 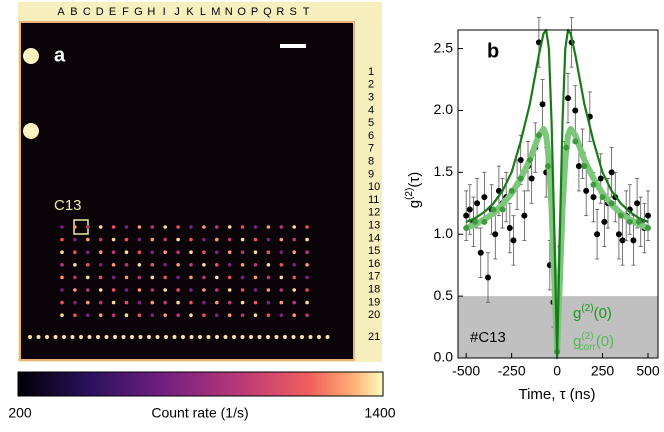 I want to click on row-label: 16, so click(x=374, y=264).